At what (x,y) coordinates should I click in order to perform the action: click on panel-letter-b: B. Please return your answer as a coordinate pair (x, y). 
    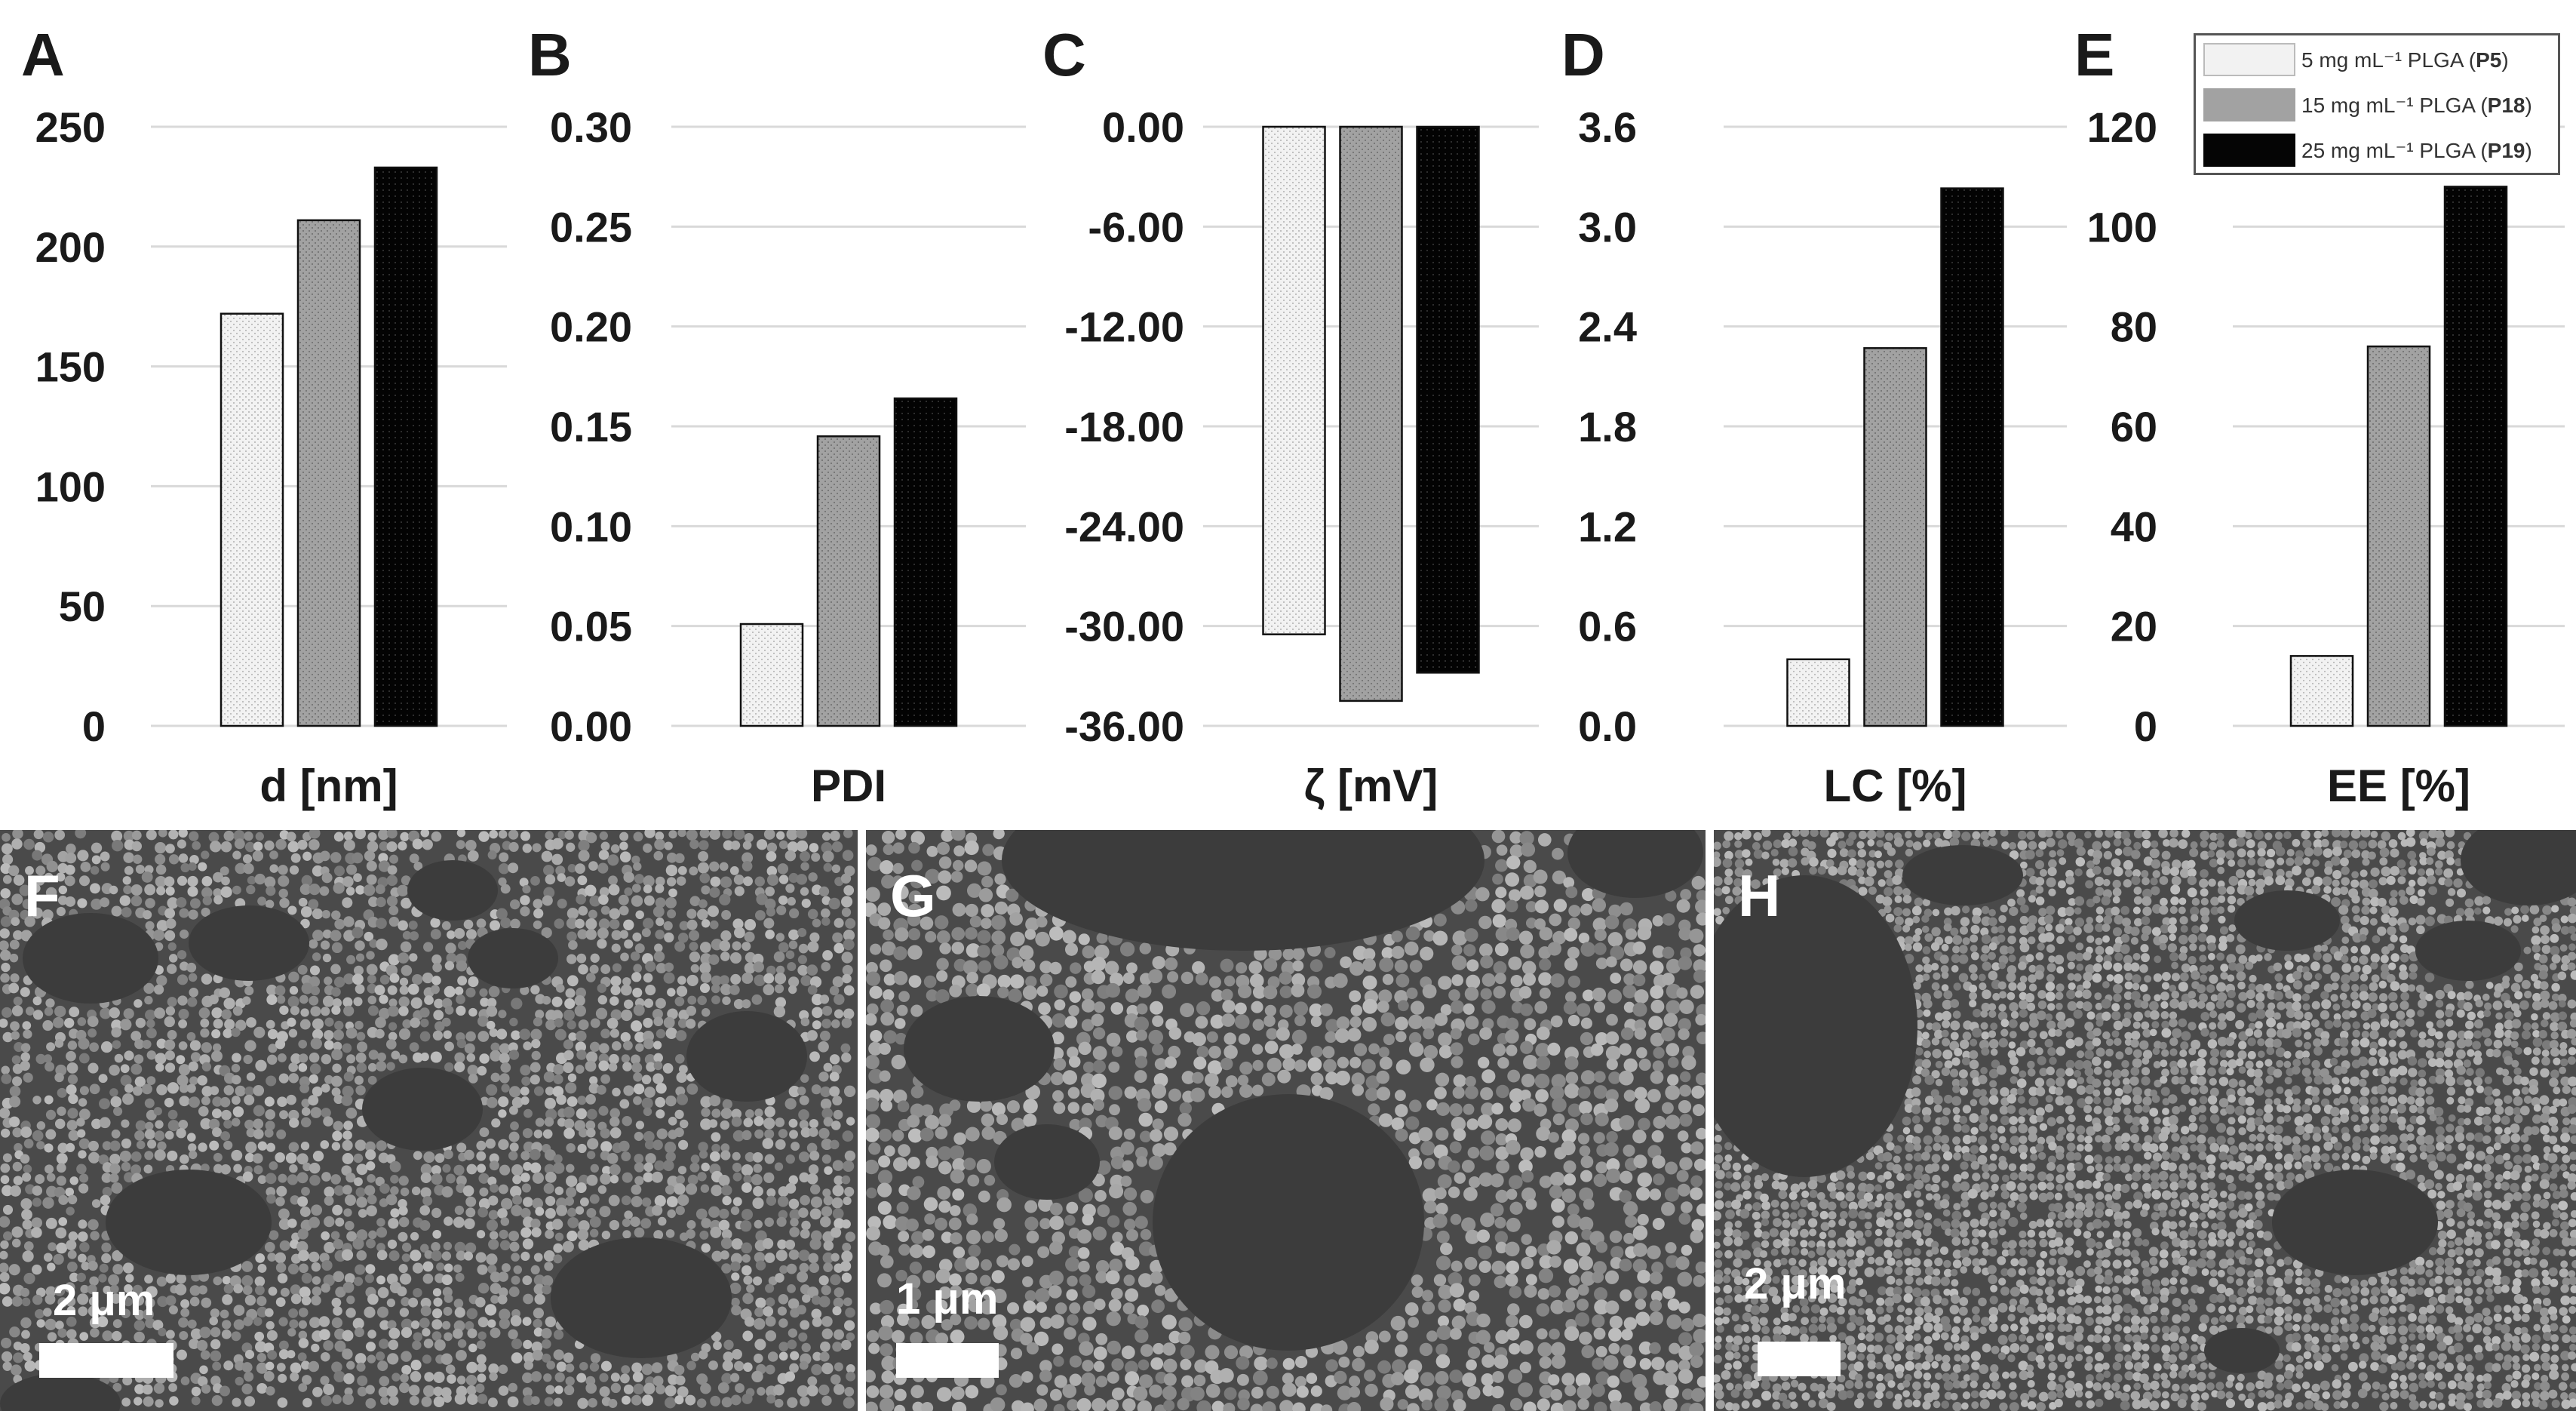
    Looking at the image, I should click on (550, 54).